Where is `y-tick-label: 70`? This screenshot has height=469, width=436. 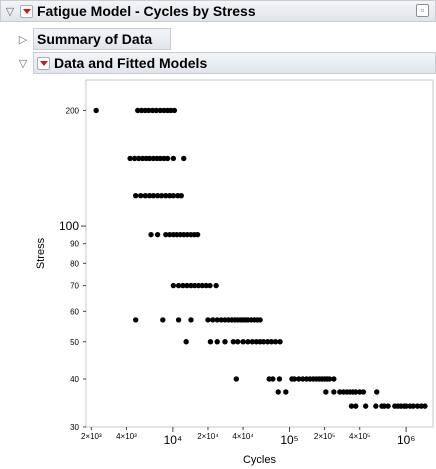 y-tick-label: 70 is located at coordinates (74, 286).